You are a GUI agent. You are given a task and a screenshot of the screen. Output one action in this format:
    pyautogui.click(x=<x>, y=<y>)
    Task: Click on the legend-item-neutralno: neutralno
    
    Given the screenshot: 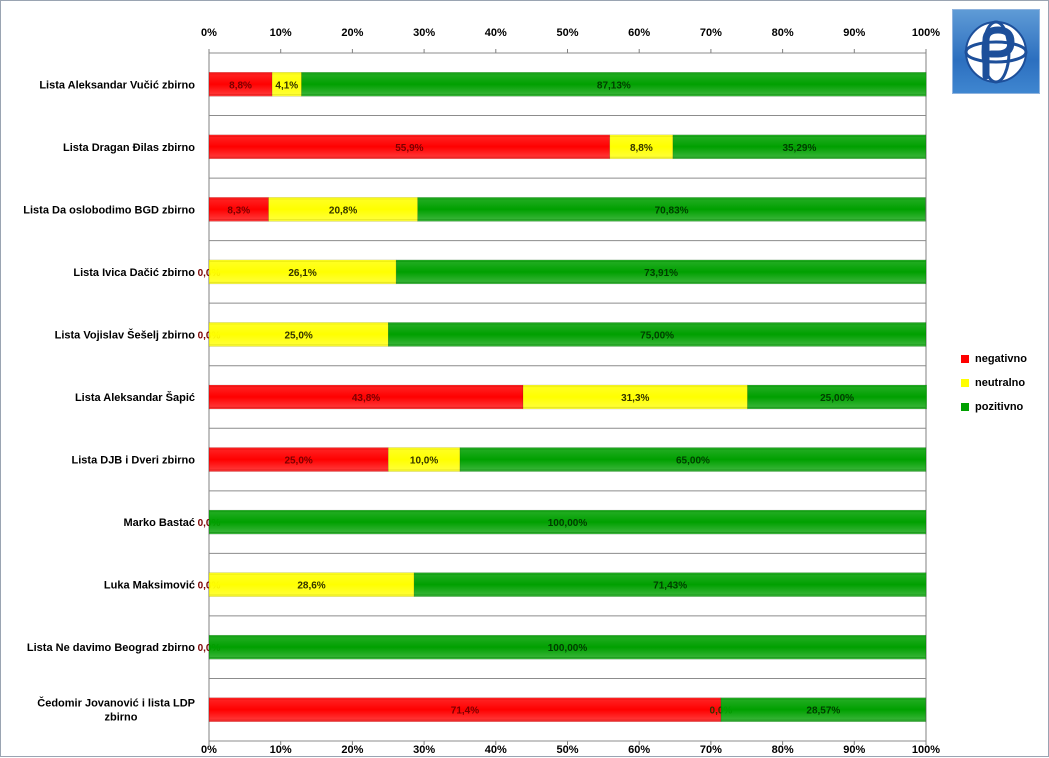 What is the action you would take?
    pyautogui.click(x=994, y=383)
    